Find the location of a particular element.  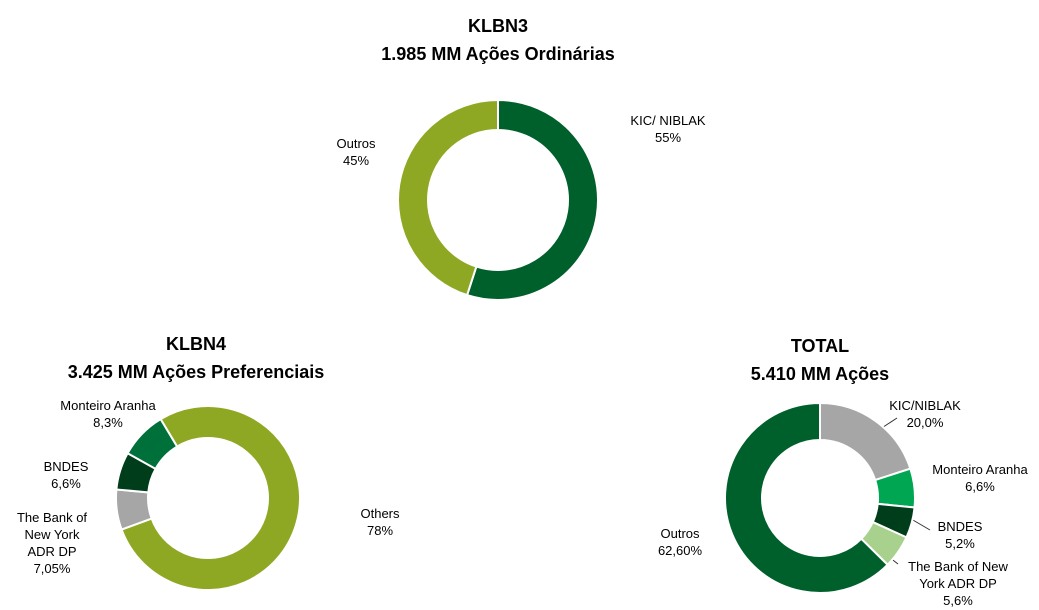

slice-label: Outros 45% is located at coordinates (356, 152).